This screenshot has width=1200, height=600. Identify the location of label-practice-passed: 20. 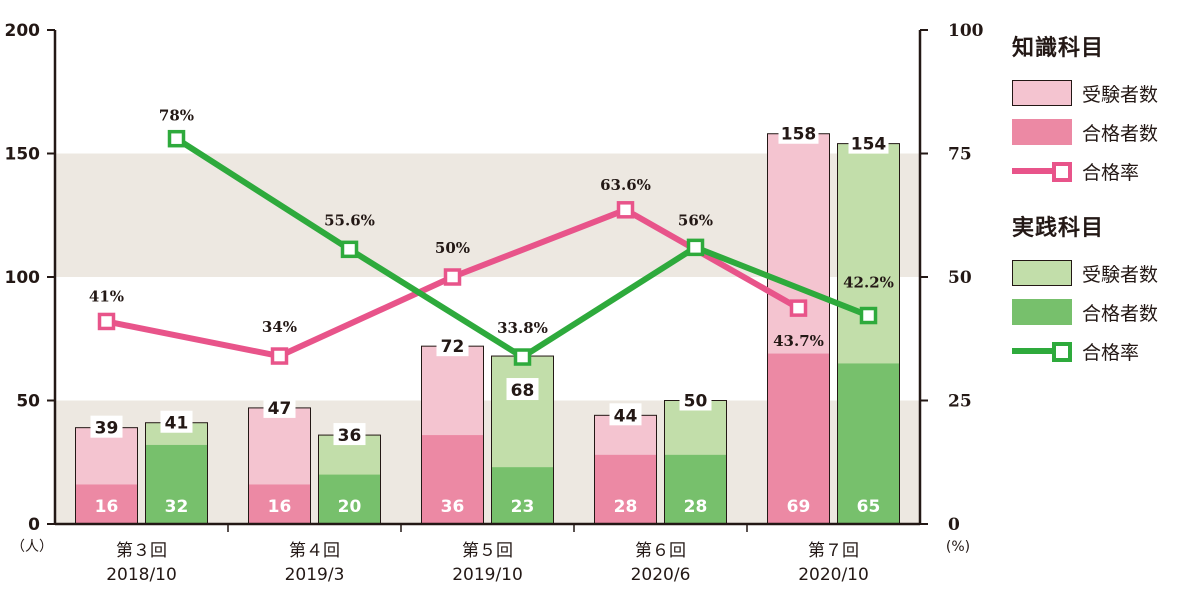
(350, 507).